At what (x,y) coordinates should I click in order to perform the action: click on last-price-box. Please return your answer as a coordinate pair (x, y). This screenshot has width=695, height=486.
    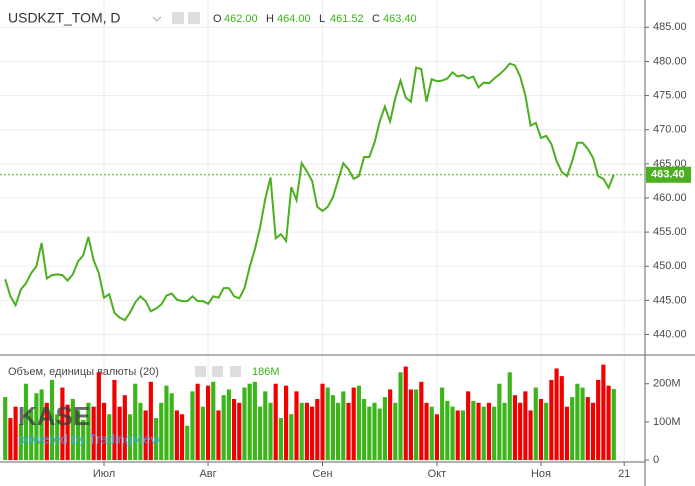
    Looking at the image, I should click on (668, 174).